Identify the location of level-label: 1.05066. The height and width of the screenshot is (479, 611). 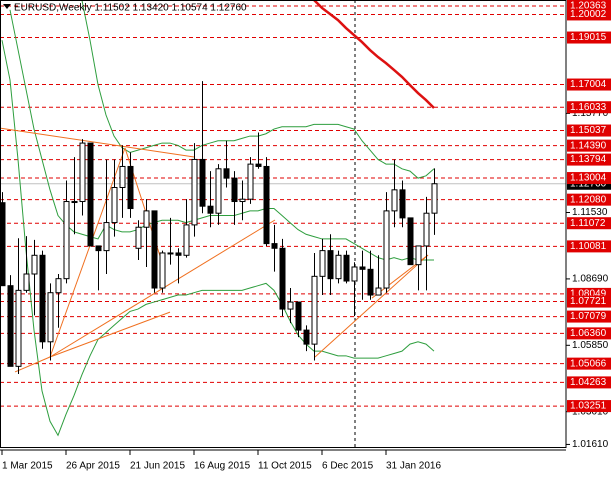
(588, 363).